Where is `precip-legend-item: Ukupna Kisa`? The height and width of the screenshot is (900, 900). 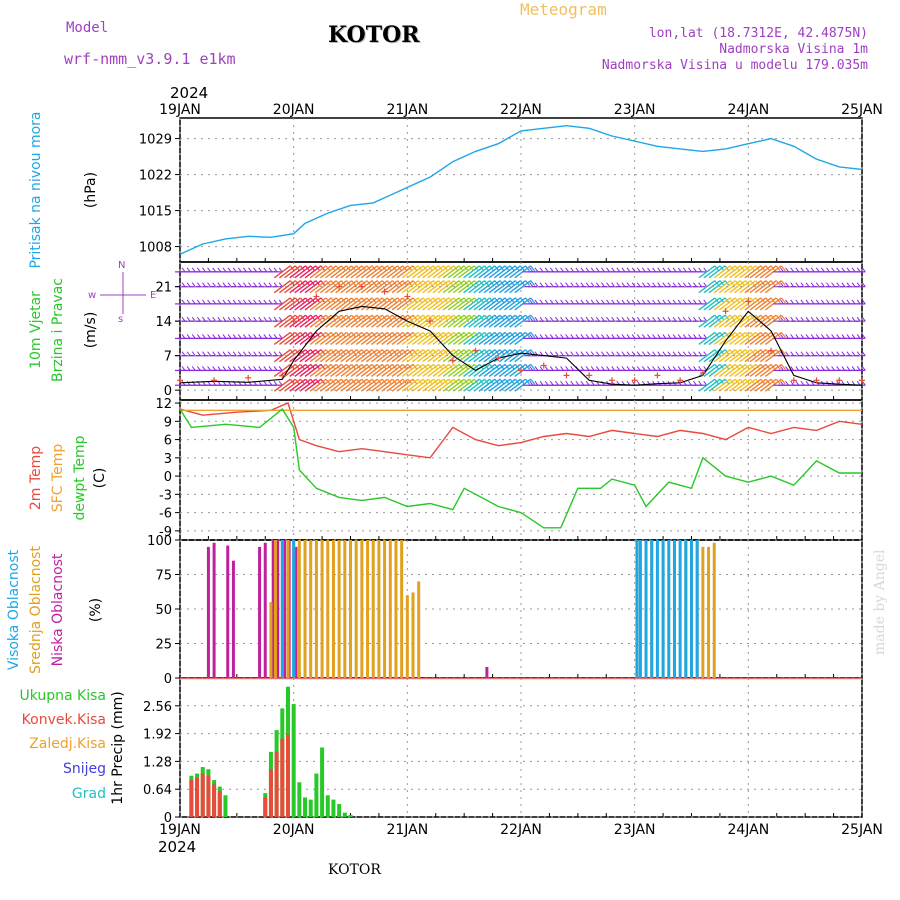 precip-legend-item: Ukupna Kisa is located at coordinates (62, 696).